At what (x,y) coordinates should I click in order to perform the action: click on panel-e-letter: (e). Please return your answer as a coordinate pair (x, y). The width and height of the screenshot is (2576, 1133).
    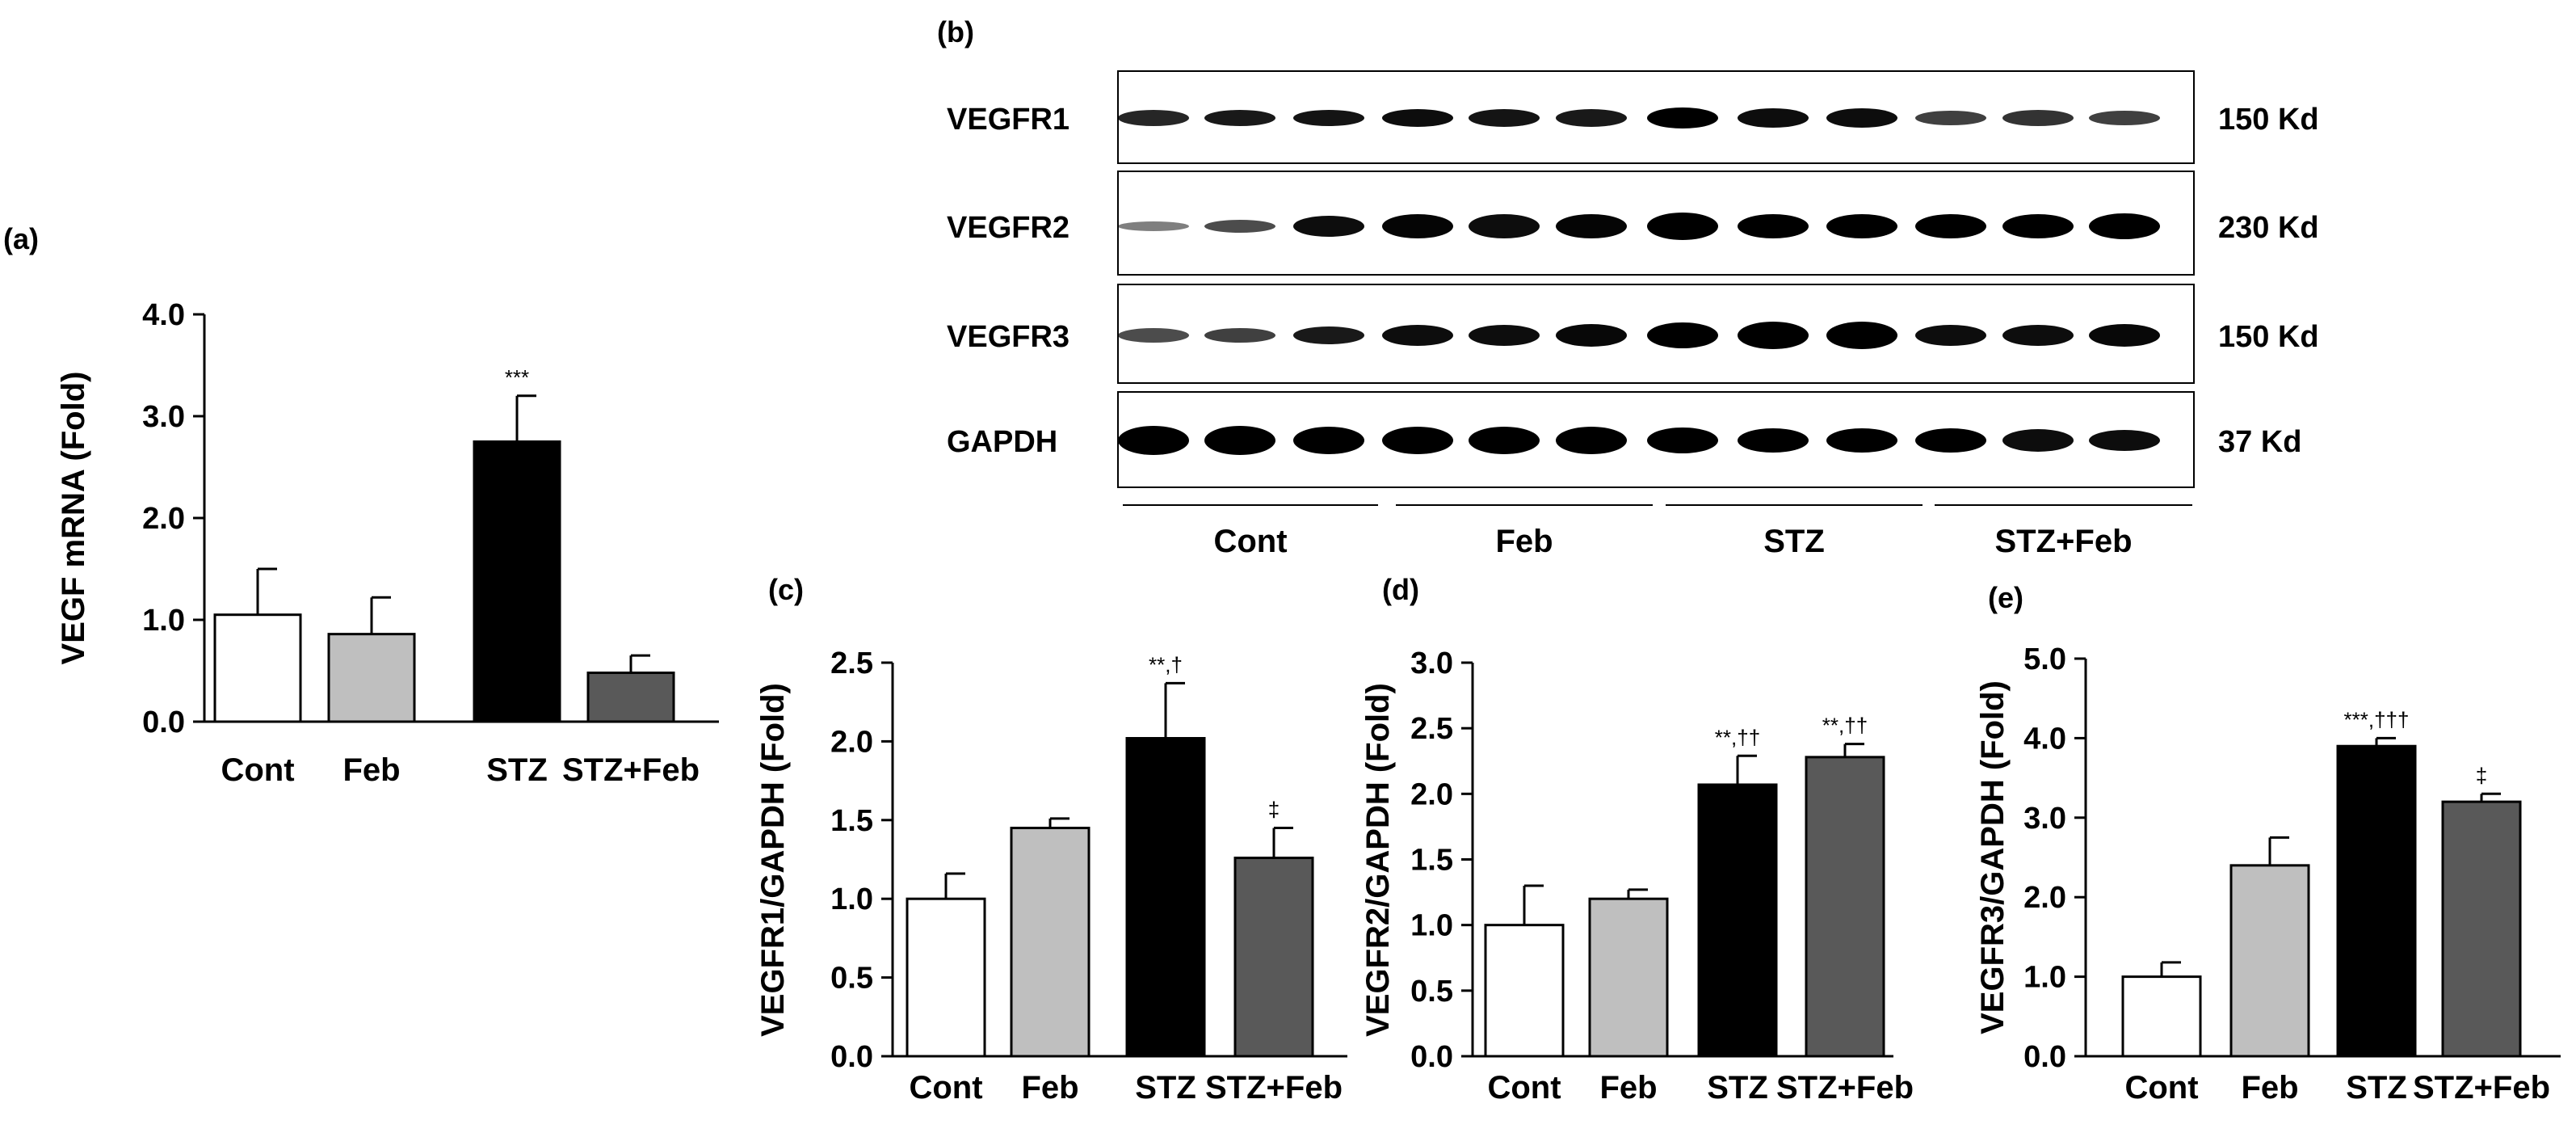
    Looking at the image, I should click on (2006, 597).